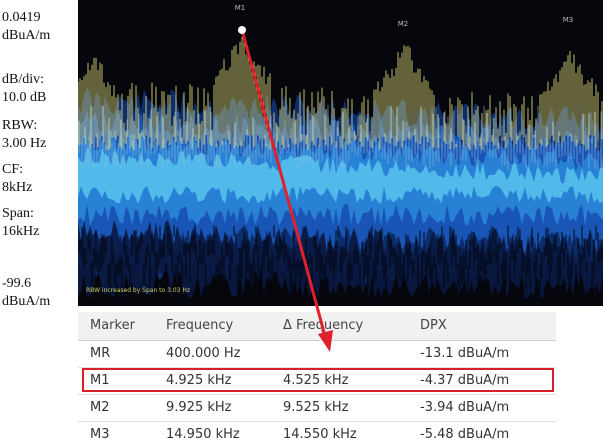 This screenshot has width=603, height=444. What do you see at coordinates (317, 354) in the screenshot?
I see `table-row: MR 400.000 Hz -13.1 dBuA/m` at bounding box center [317, 354].